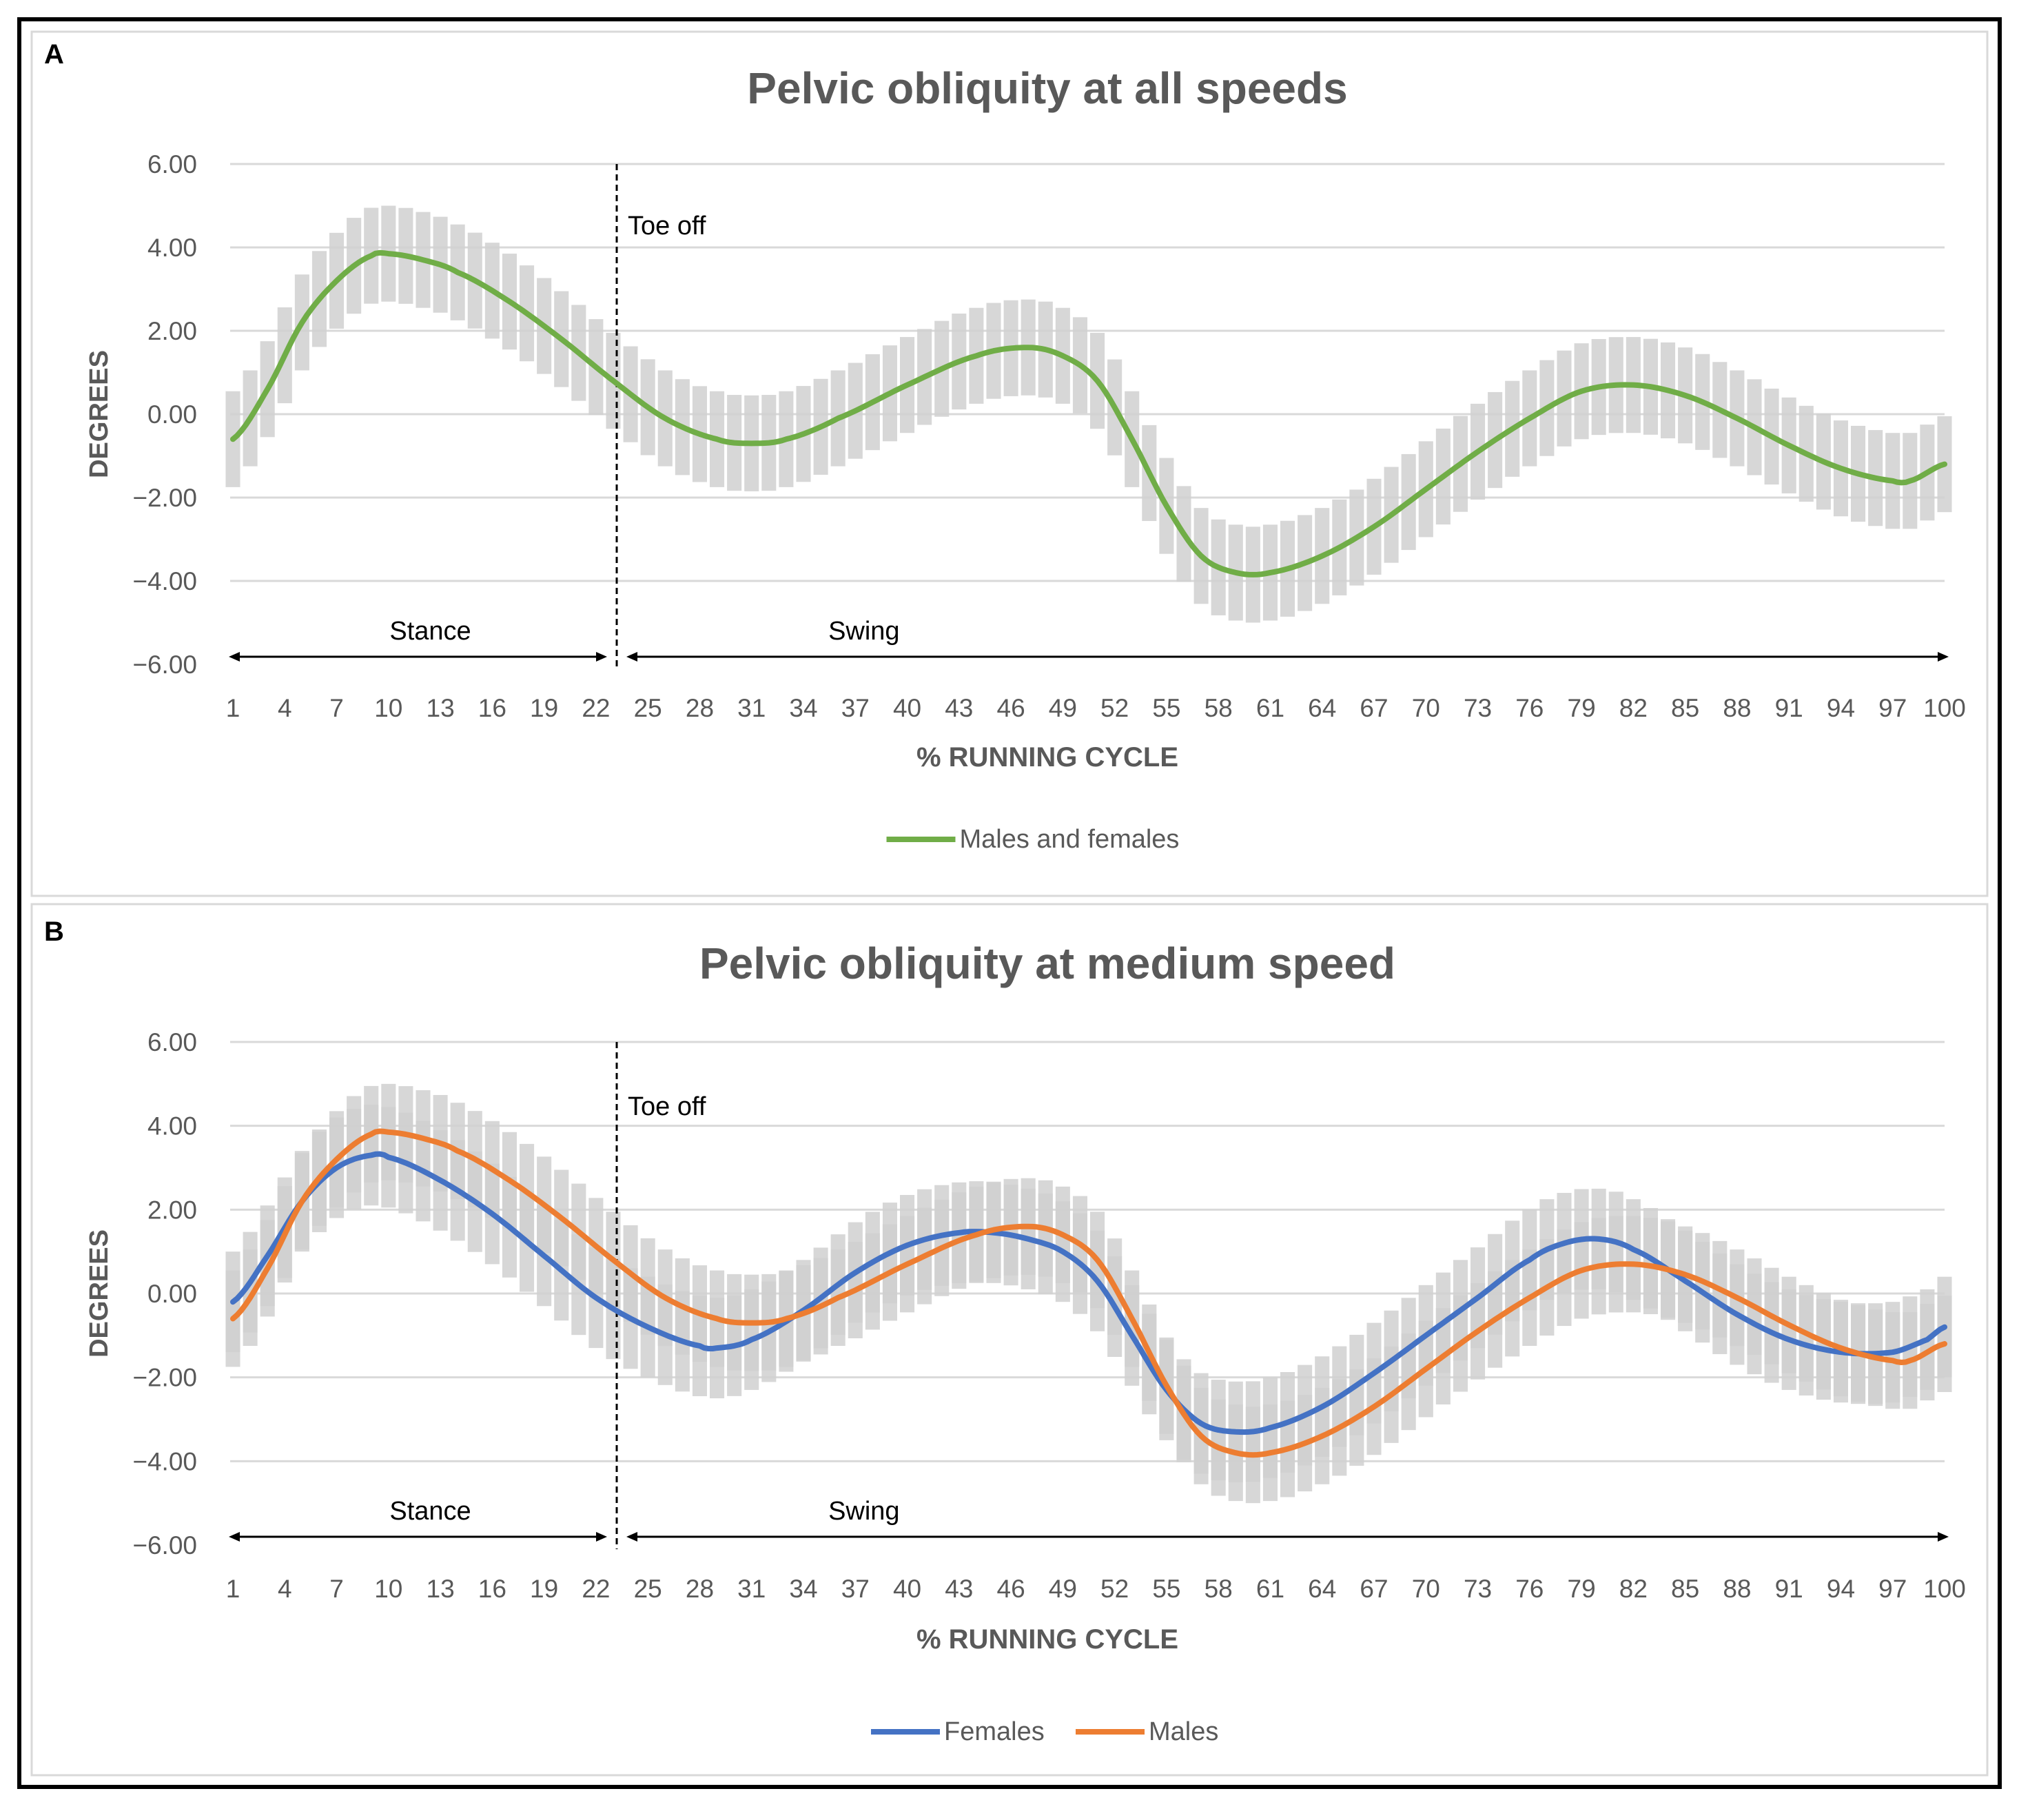 Image resolution: width=2019 pixels, height=1820 pixels. Describe the element at coordinates (667, 226) in the screenshot. I see `toe-off-label: Toe off` at that location.